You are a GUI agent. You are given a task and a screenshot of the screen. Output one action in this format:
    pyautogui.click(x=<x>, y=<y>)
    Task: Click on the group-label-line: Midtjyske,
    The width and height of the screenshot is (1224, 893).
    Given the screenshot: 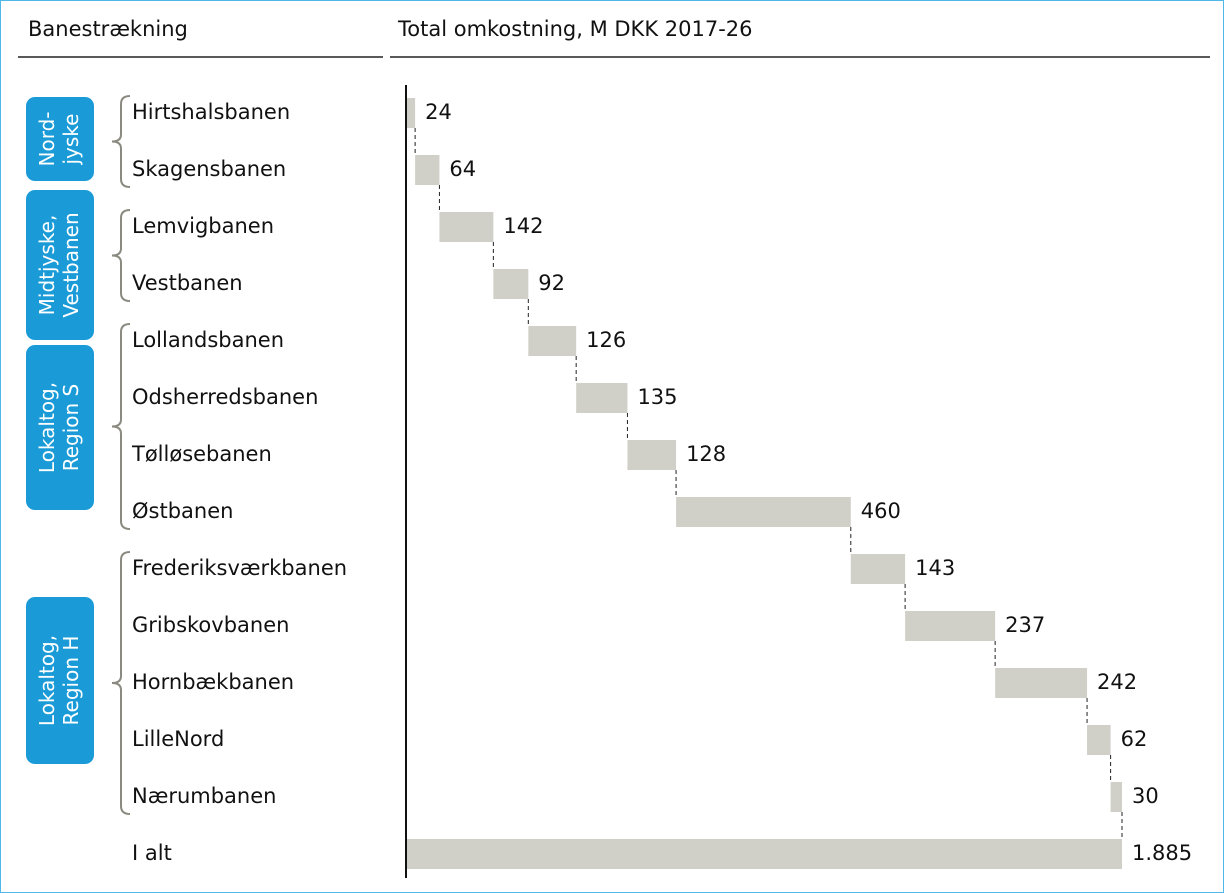 What is the action you would take?
    pyautogui.click(x=47, y=265)
    